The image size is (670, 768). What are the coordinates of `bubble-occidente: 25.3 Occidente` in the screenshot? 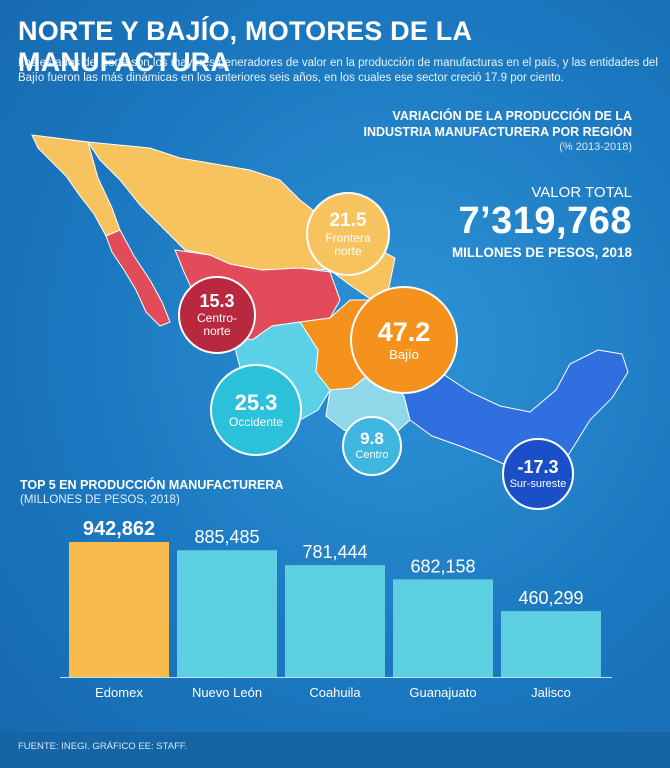 It's located at (256, 410).